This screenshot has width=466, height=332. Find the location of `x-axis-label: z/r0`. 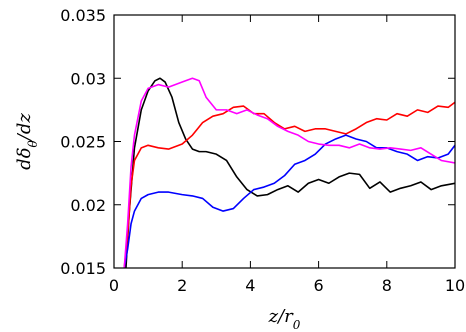

x-axis-label: z/r0 is located at coordinates (284, 319).